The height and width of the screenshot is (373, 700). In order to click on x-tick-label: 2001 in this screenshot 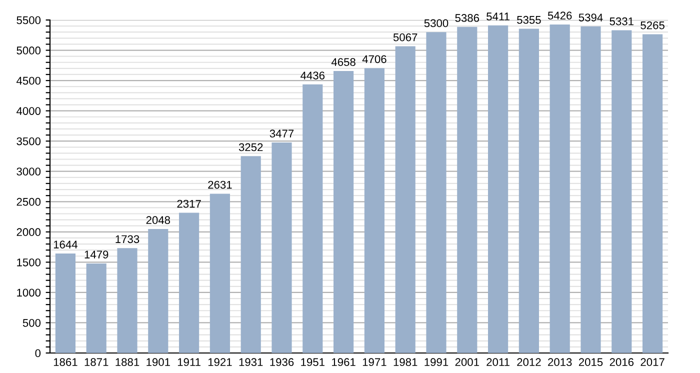, I will do `click(467, 362)`.